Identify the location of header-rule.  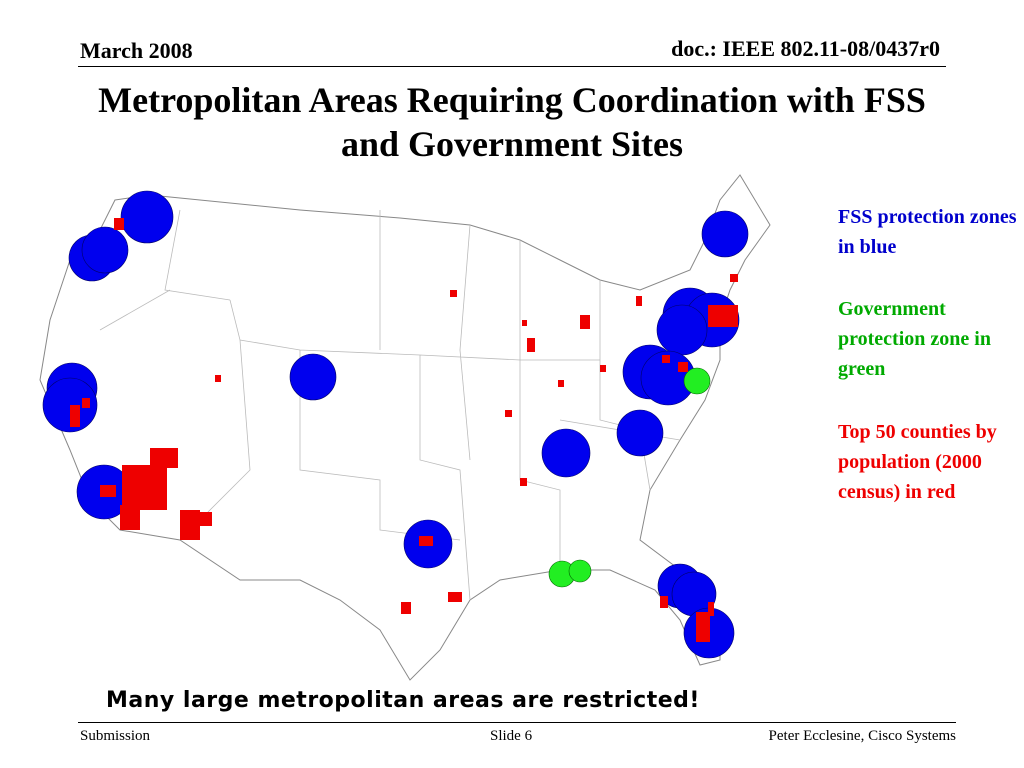
(512, 66).